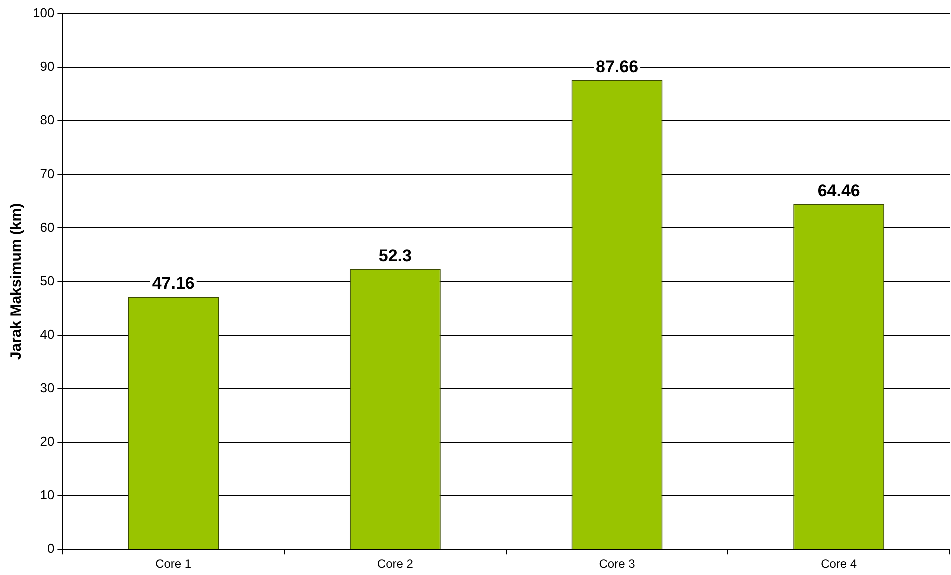  What do you see at coordinates (51, 548) in the screenshot?
I see `y-tick-label: 0` at bounding box center [51, 548].